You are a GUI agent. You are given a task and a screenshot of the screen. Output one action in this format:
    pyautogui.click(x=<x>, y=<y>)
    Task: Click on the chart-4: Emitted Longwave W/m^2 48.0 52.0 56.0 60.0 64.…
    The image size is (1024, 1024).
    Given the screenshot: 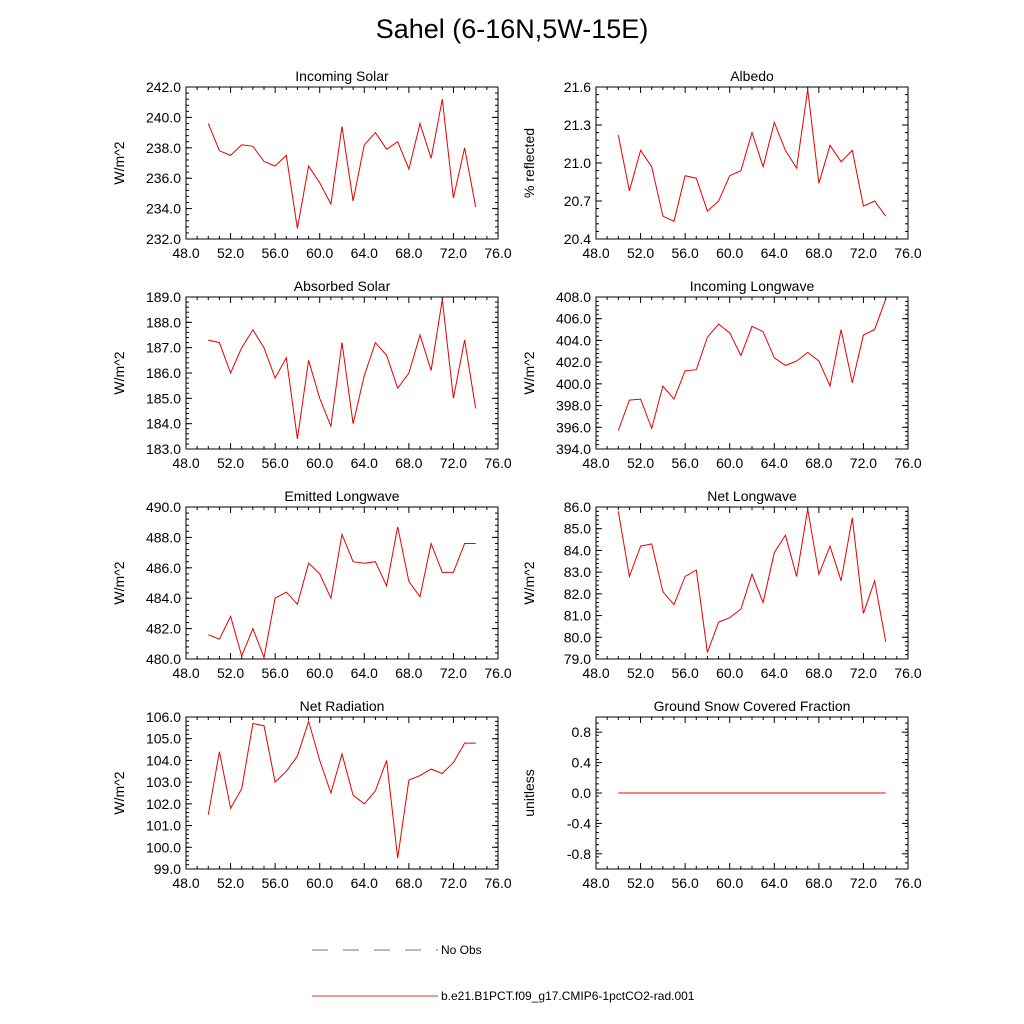 What is the action you would take?
    pyautogui.click(x=311, y=584)
    